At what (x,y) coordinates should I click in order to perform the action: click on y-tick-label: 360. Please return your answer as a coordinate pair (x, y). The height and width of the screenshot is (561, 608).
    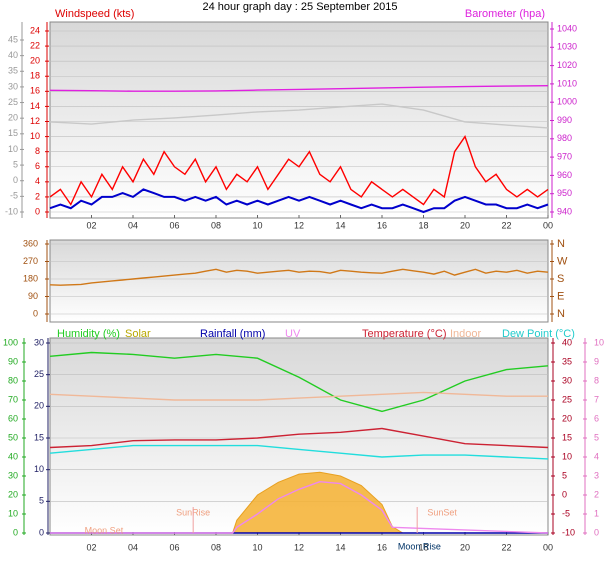
    Looking at the image, I should click on (30, 243).